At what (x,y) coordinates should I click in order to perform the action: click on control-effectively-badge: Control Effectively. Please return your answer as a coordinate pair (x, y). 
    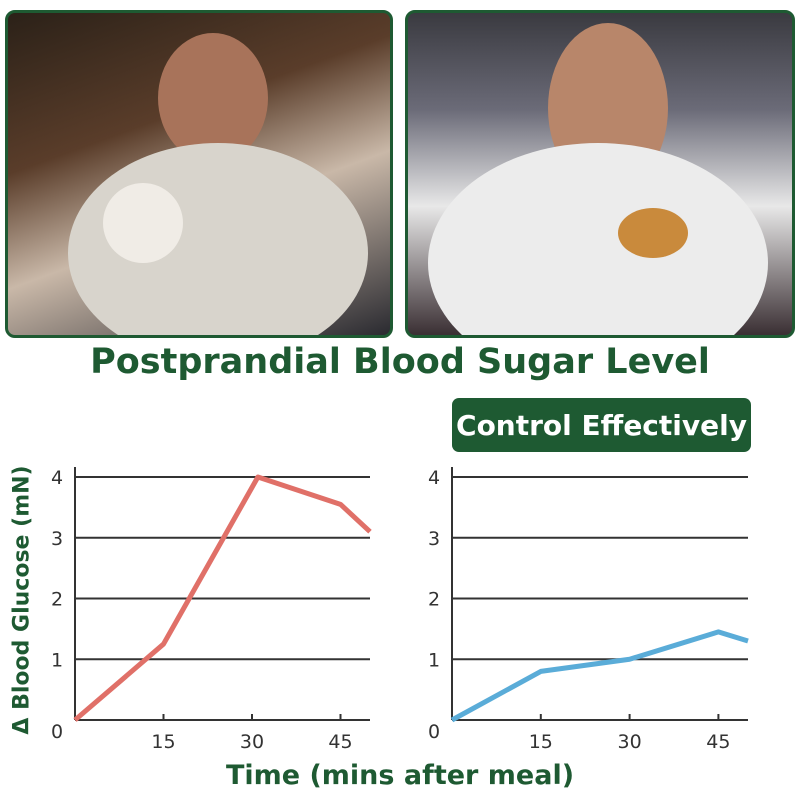
    Looking at the image, I should click on (601, 425).